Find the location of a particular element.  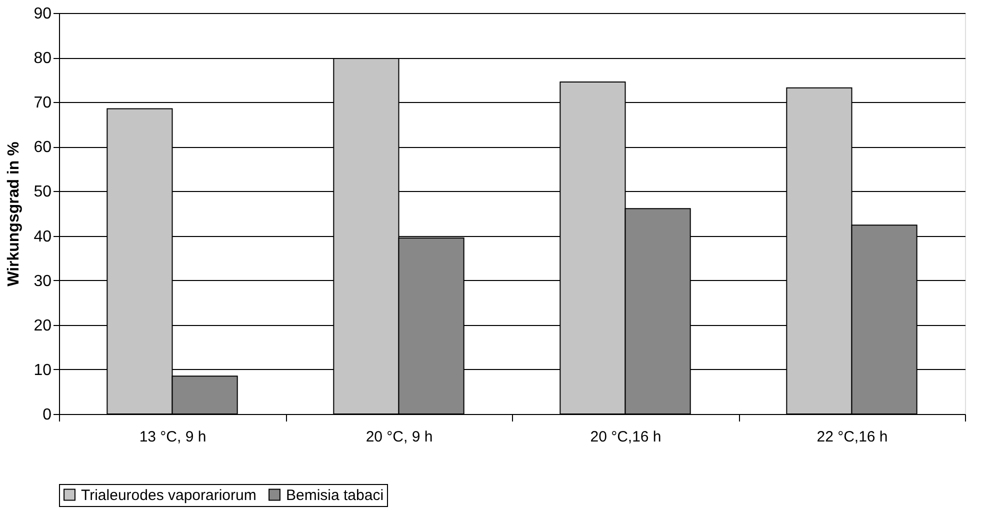

y-tick-label: 40 is located at coordinates (43, 237).